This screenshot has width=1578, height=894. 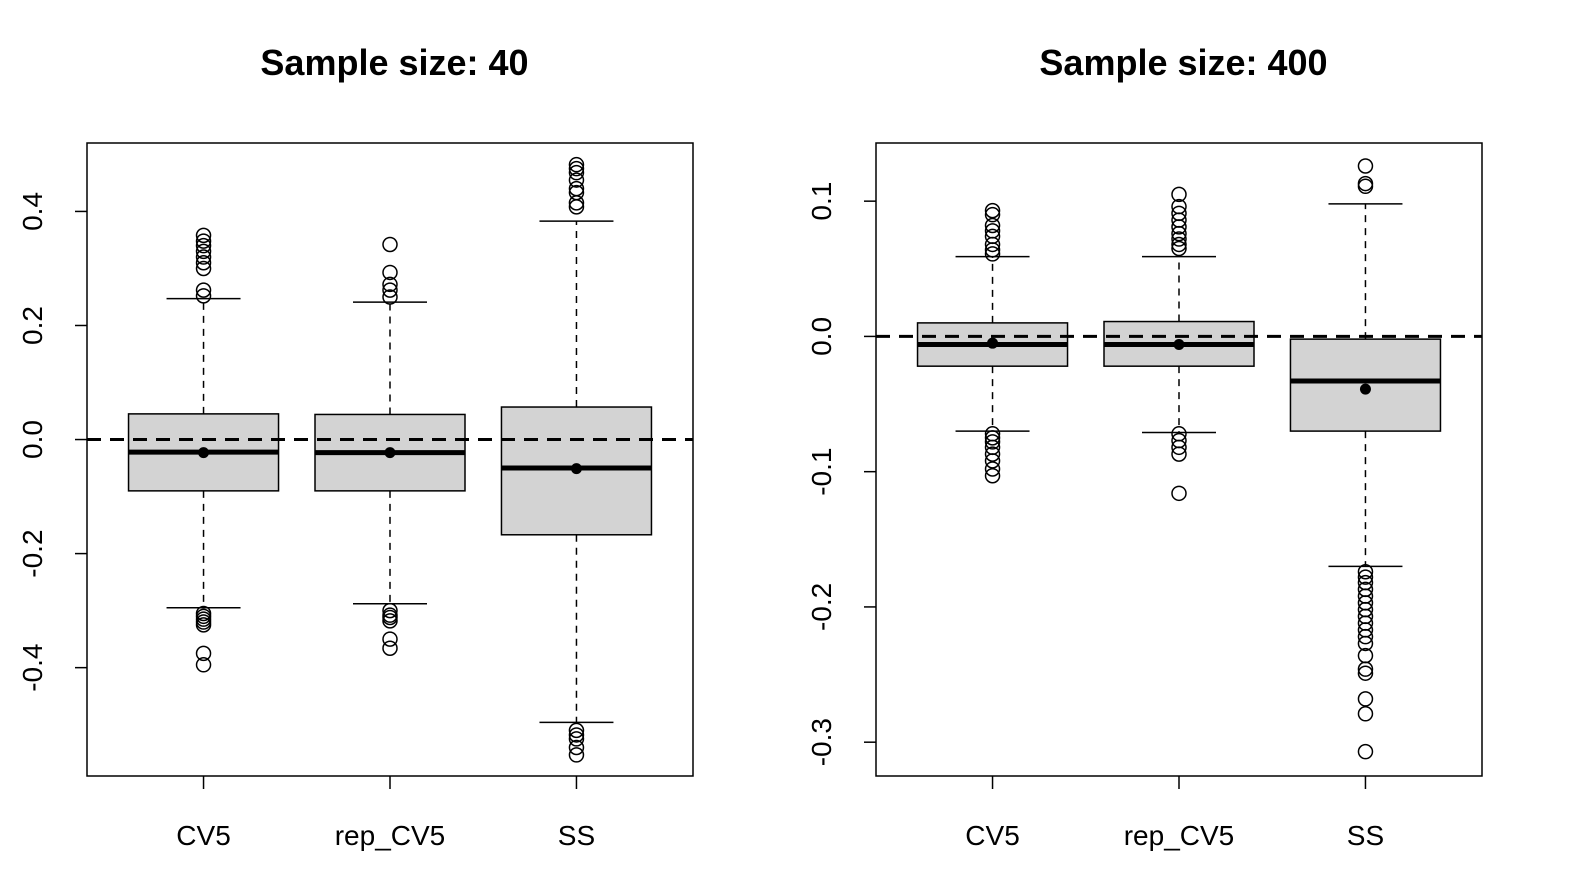 What do you see at coordinates (390, 446) in the screenshot?
I see `box-rep-cv5` at bounding box center [390, 446].